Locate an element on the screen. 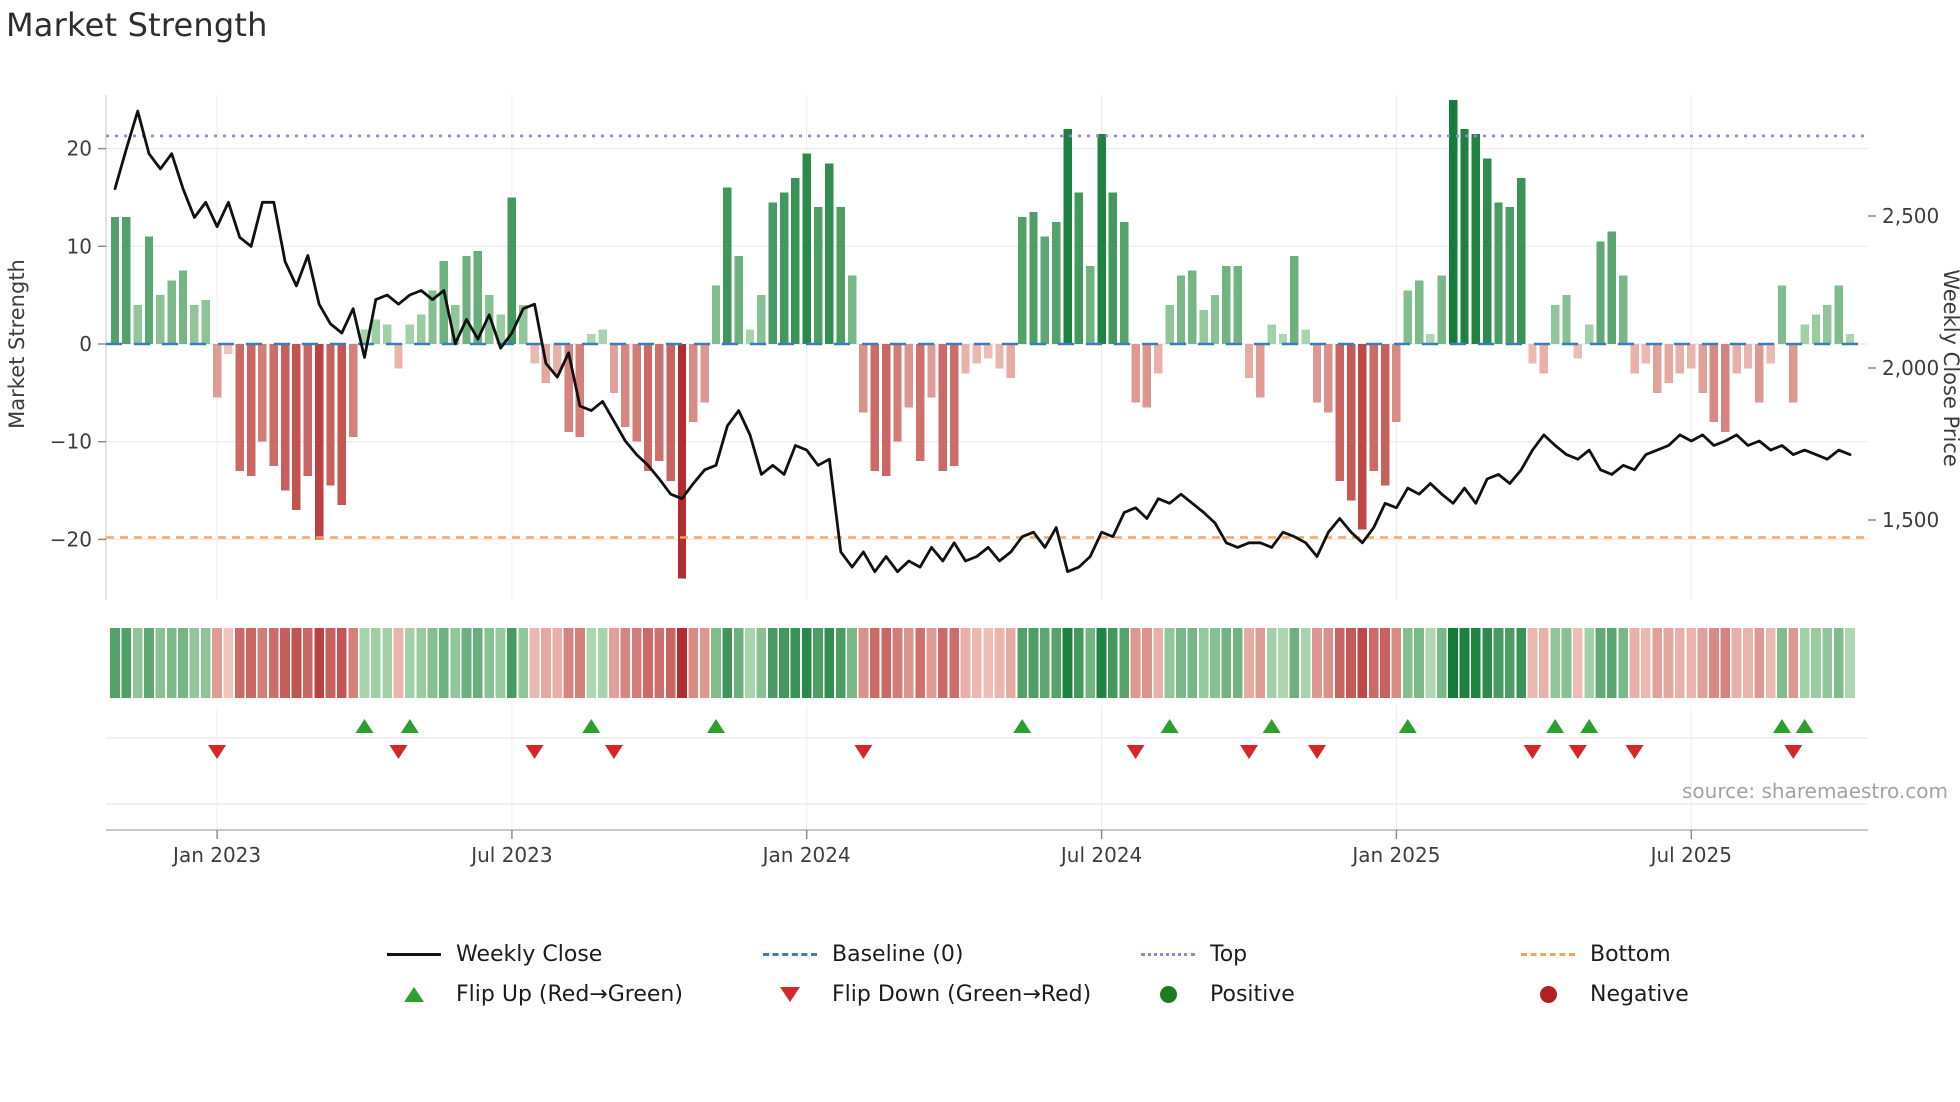 The height and width of the screenshot is (1102, 1960). x-tick-label: Jan 2024 is located at coordinates (806, 855).